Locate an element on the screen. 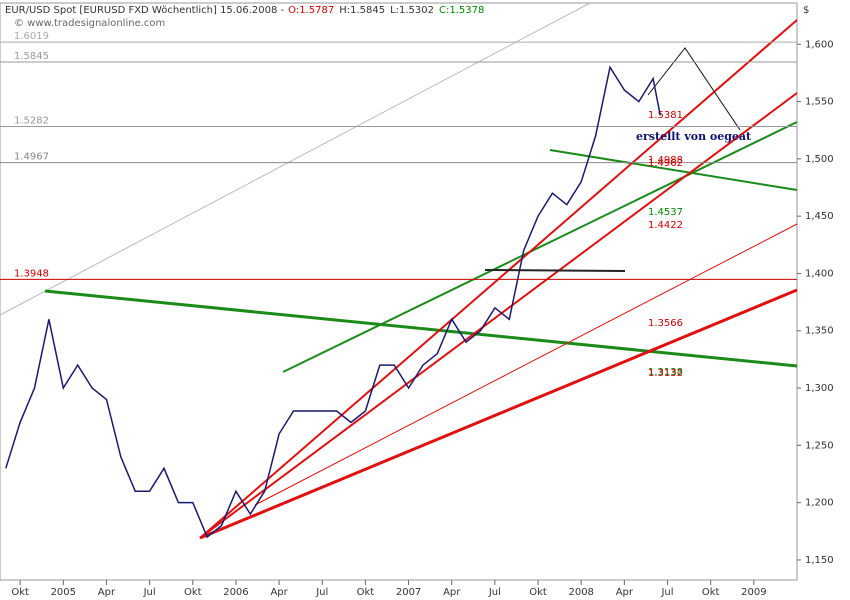 This screenshot has width=850, height=600. line-label: 1.4537 is located at coordinates (665, 212).